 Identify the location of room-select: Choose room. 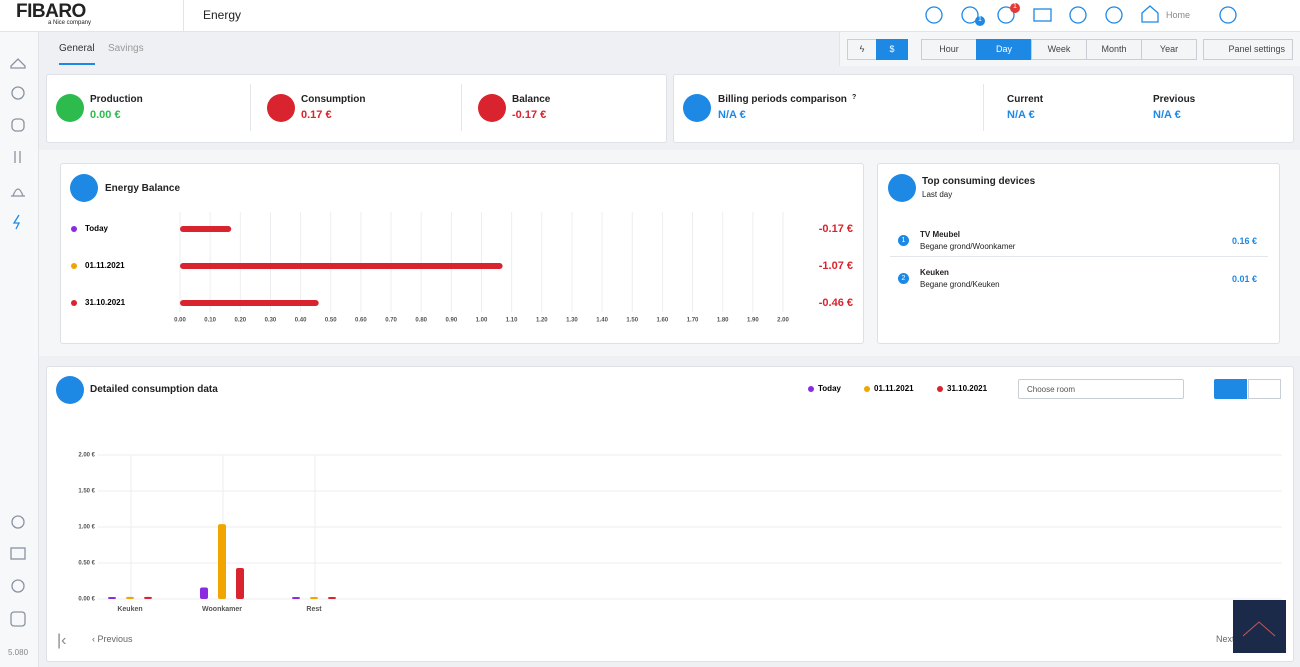
(1101, 389).